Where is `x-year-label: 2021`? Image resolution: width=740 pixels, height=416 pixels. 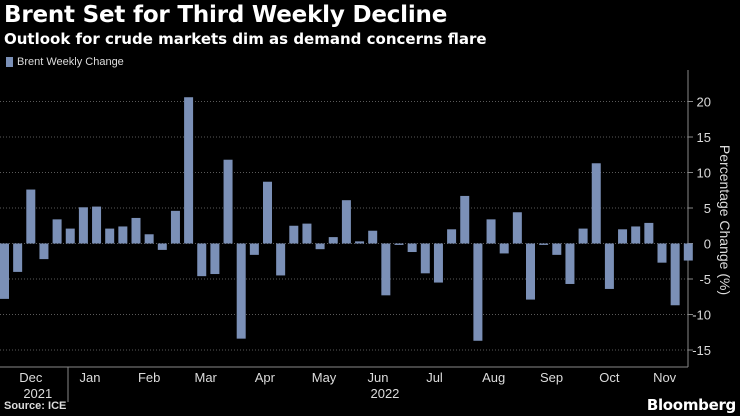
x-year-label: 2021 is located at coordinates (37, 393).